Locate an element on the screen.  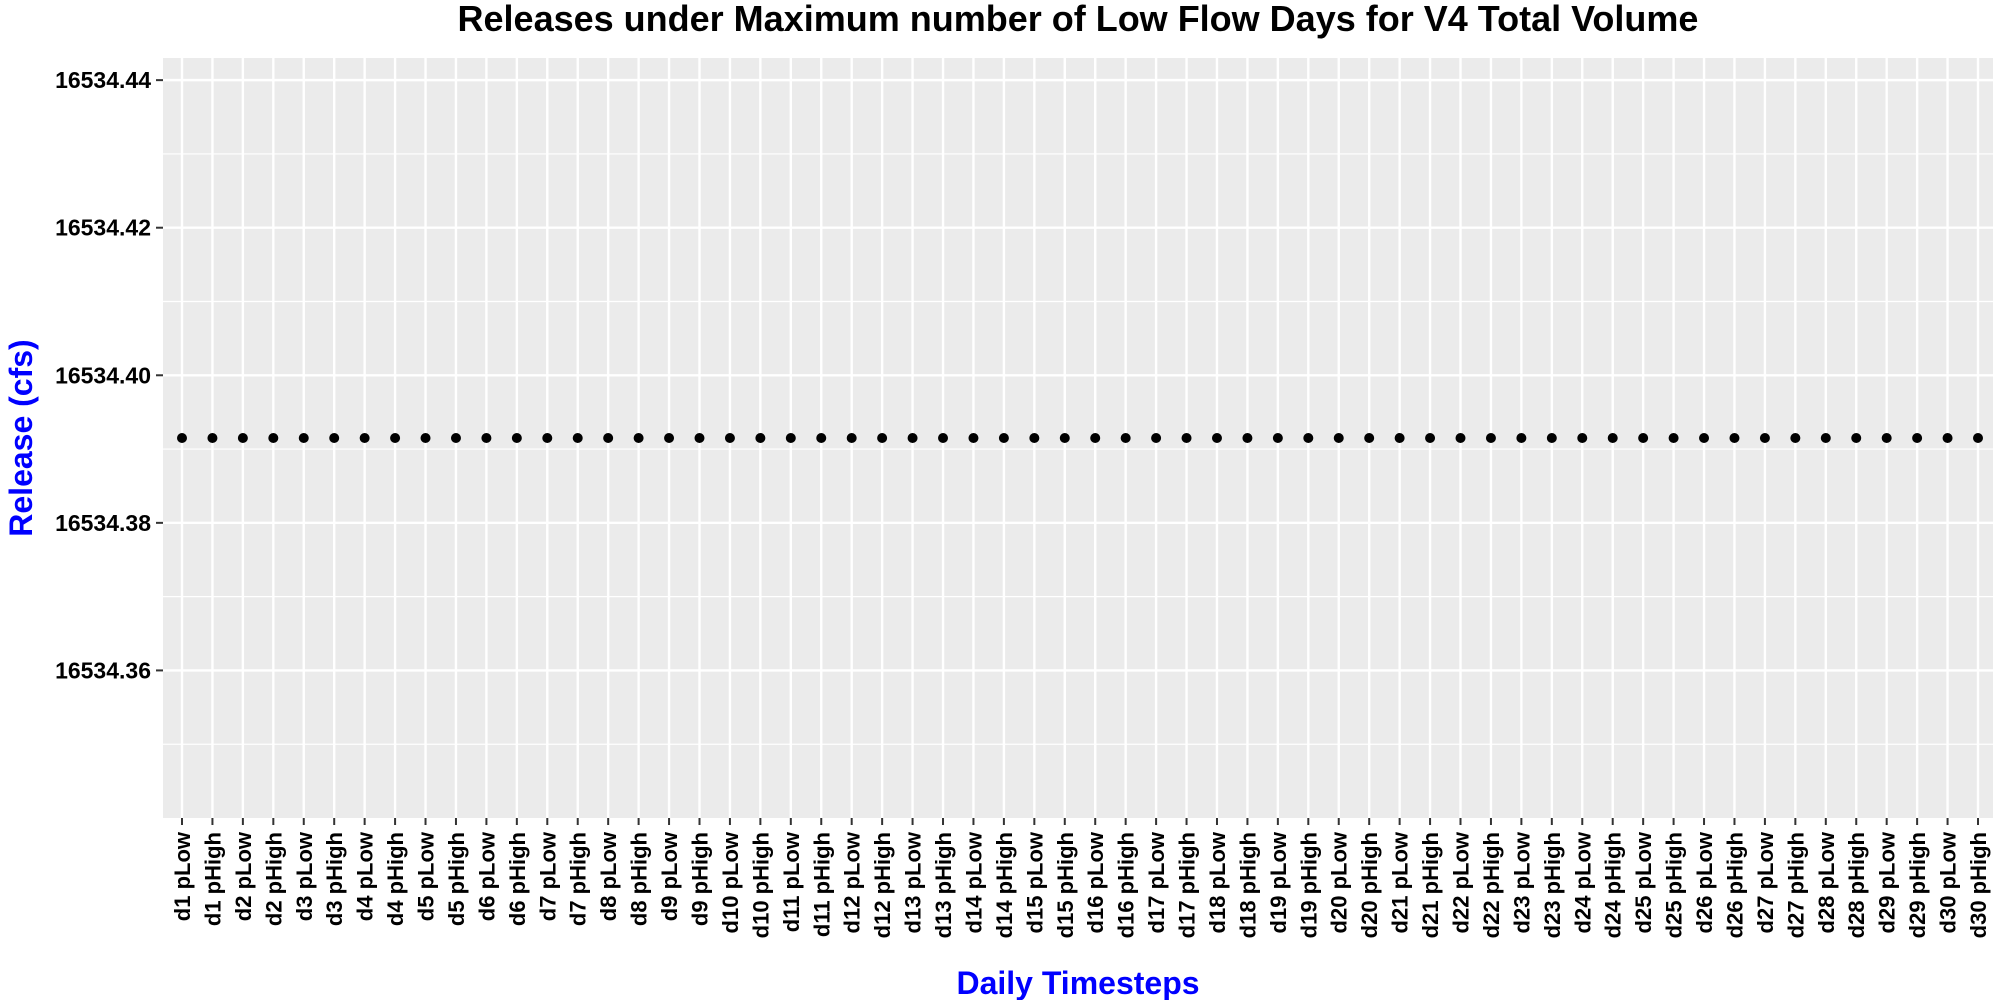
x-tick-label: d29 pHigh is located at coordinates (1917, 885).